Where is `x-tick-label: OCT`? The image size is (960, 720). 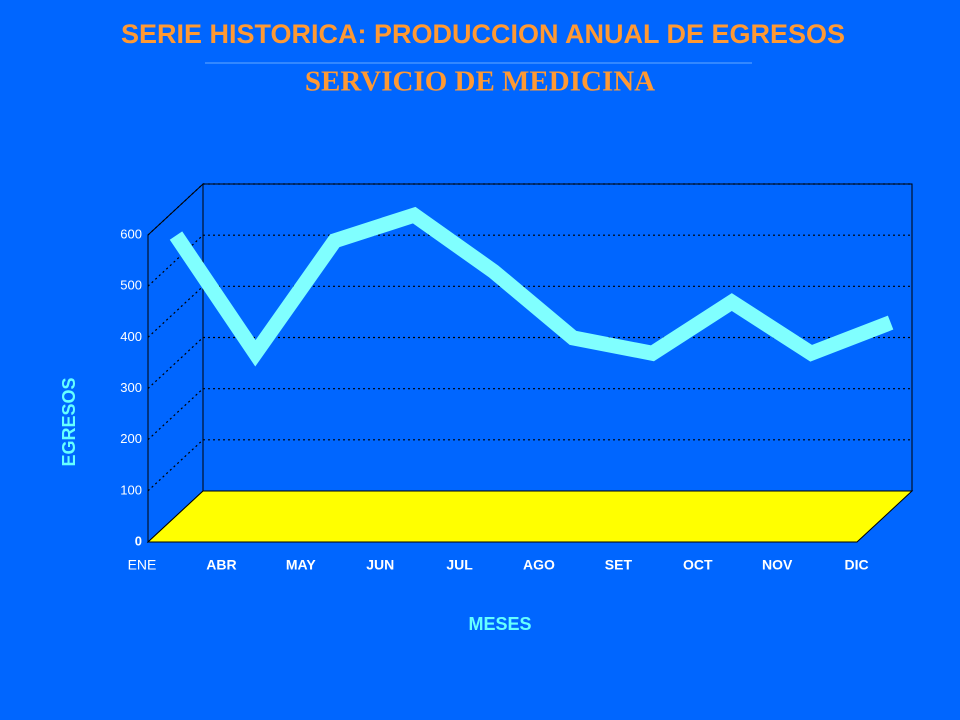 x-tick-label: OCT is located at coordinates (698, 565).